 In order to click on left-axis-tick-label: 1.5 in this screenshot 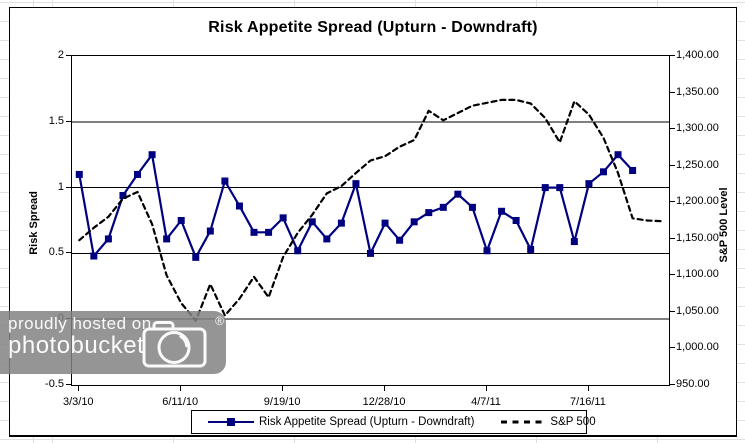, I will do `click(56, 120)`.